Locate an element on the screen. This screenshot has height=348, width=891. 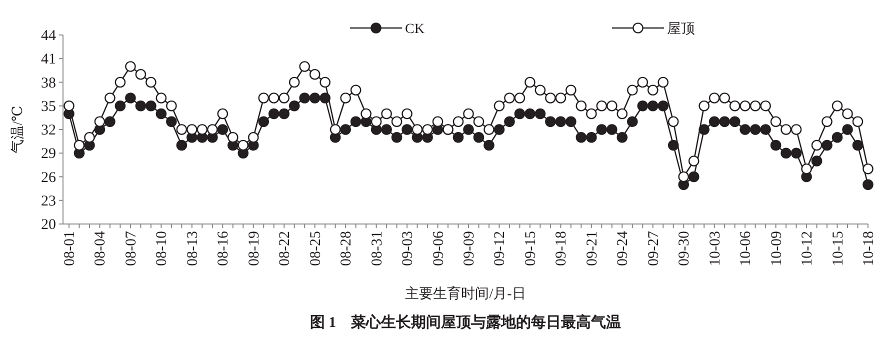
x-tick-label: 08-19 is located at coordinates (254, 248).